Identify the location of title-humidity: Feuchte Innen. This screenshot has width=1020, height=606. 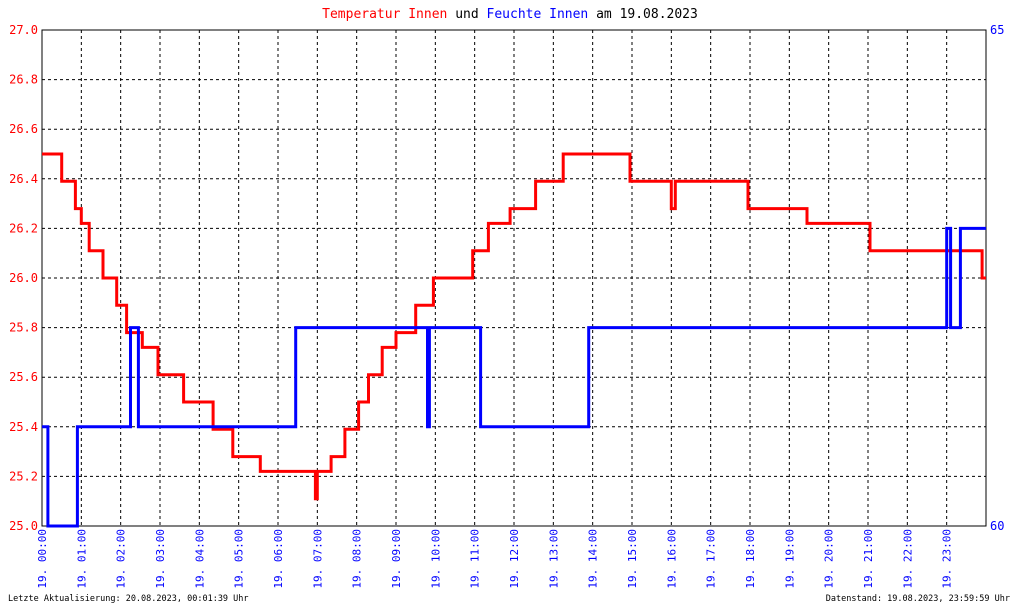
(538, 14).